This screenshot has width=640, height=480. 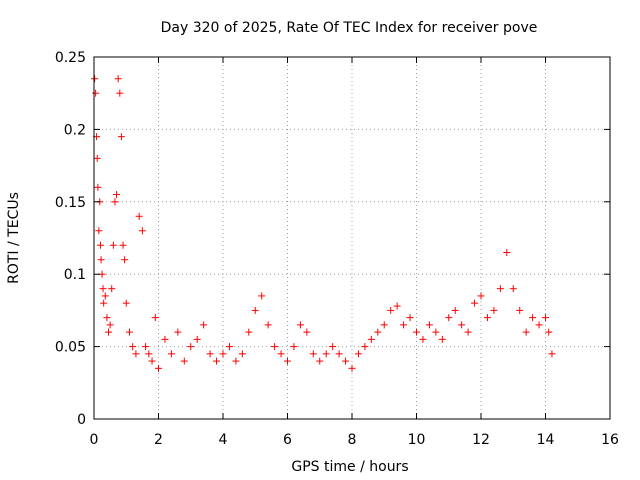 I want to click on x-tick-label: 2, so click(x=158, y=440).